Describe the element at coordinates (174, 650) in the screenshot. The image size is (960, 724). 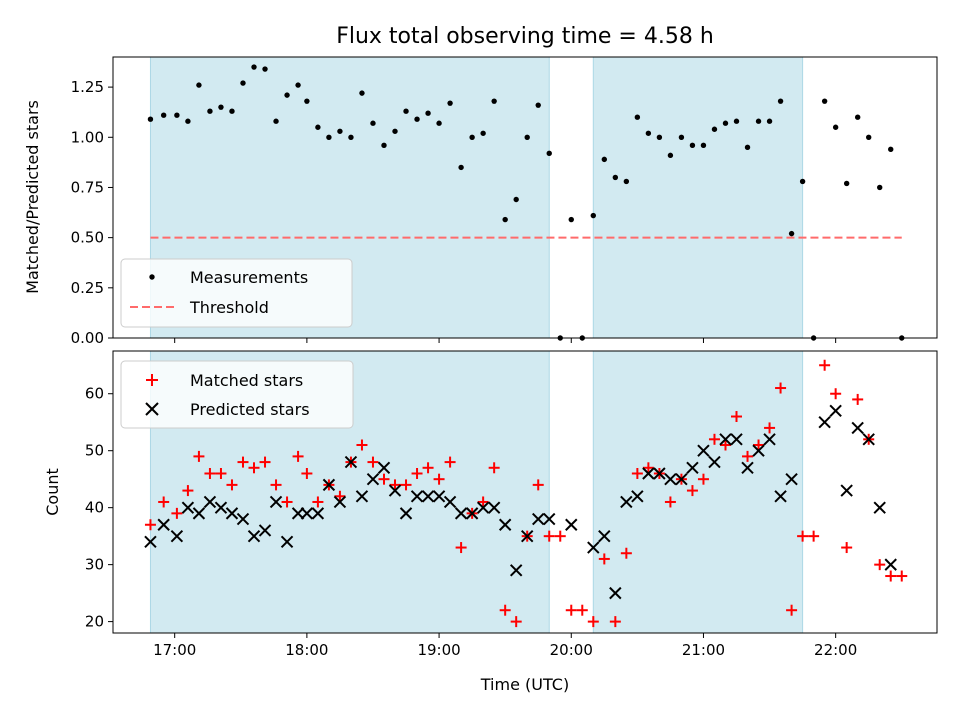
I see `x-tick-label: 17:00` at that location.